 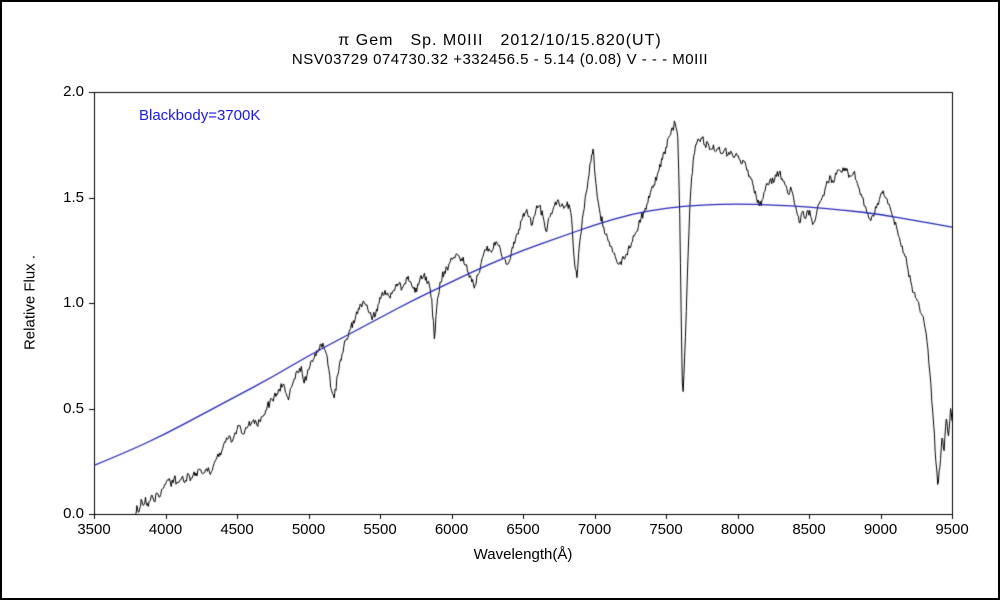 What do you see at coordinates (94, 529) in the screenshot?
I see `x-tick-label: 3500` at bounding box center [94, 529].